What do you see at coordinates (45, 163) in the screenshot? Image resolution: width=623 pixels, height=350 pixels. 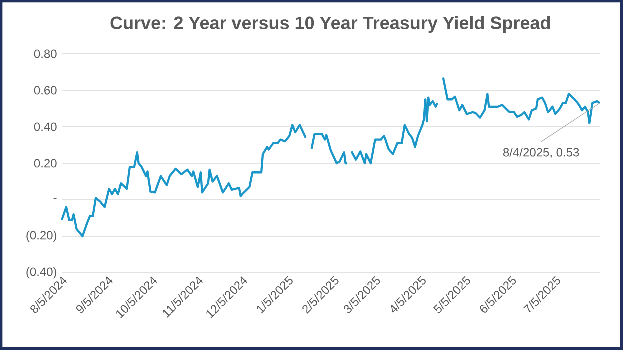 I see `y-tick-label: 0.20` at bounding box center [45, 163].